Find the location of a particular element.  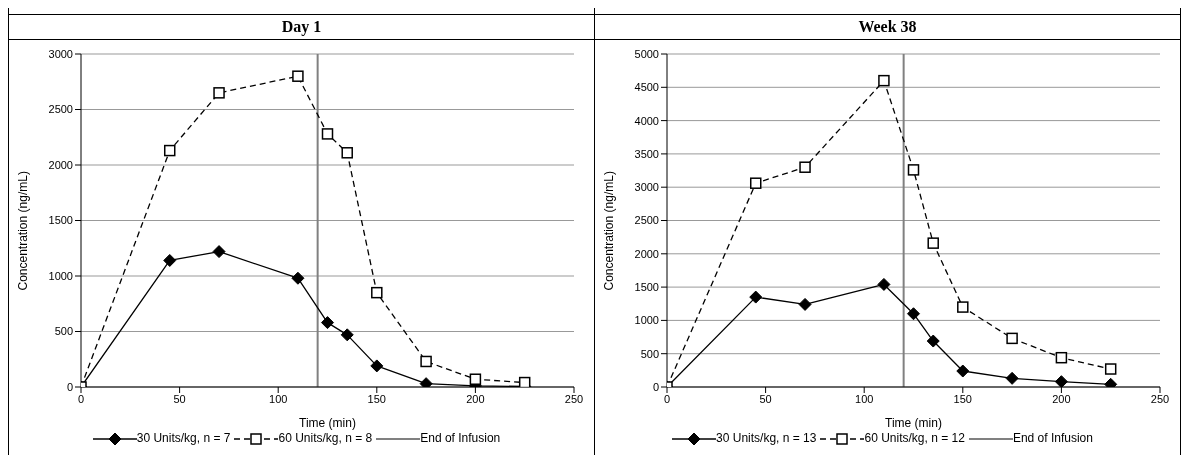

y-tick-label: 3500 is located at coordinates (646, 153).